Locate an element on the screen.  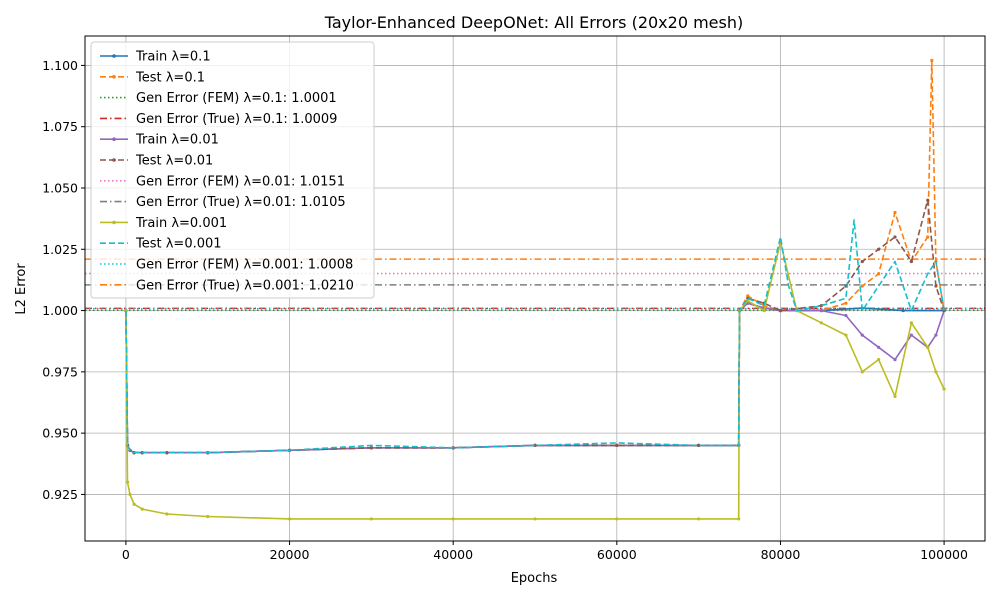
x-tick-label: 20000 is located at coordinates (290, 554).